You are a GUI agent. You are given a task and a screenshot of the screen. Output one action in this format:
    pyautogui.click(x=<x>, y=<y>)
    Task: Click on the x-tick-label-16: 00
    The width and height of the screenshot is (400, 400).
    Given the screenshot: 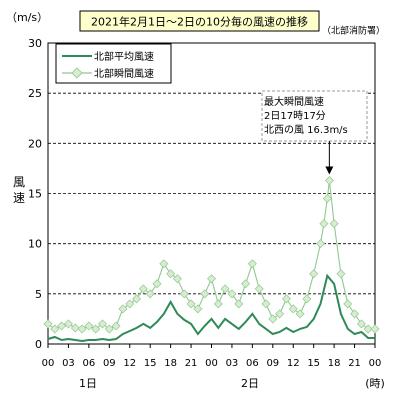 What is the action you would take?
    pyautogui.click(x=375, y=363)
    